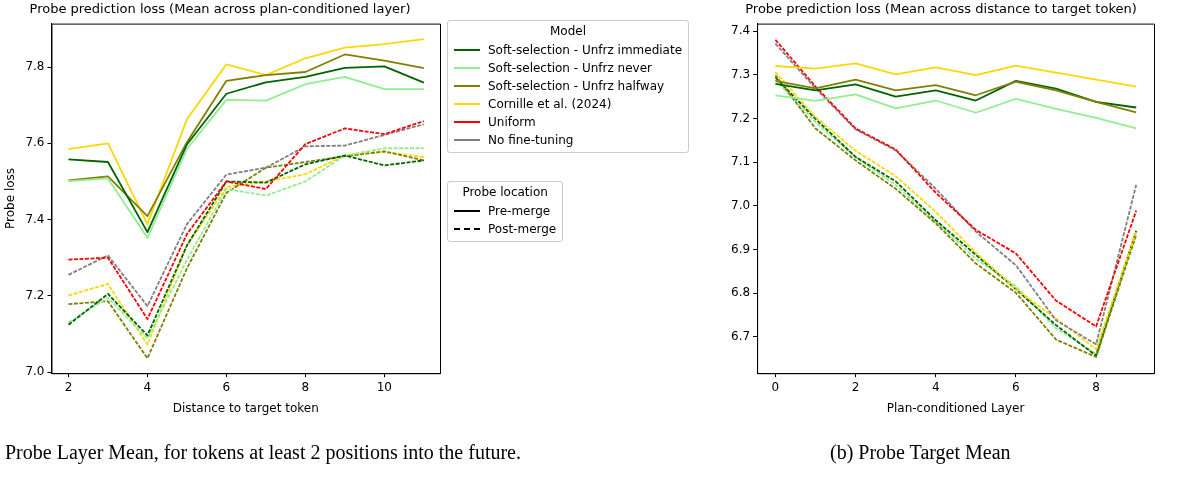  I want to click on text: Probe location, so click(505, 191).